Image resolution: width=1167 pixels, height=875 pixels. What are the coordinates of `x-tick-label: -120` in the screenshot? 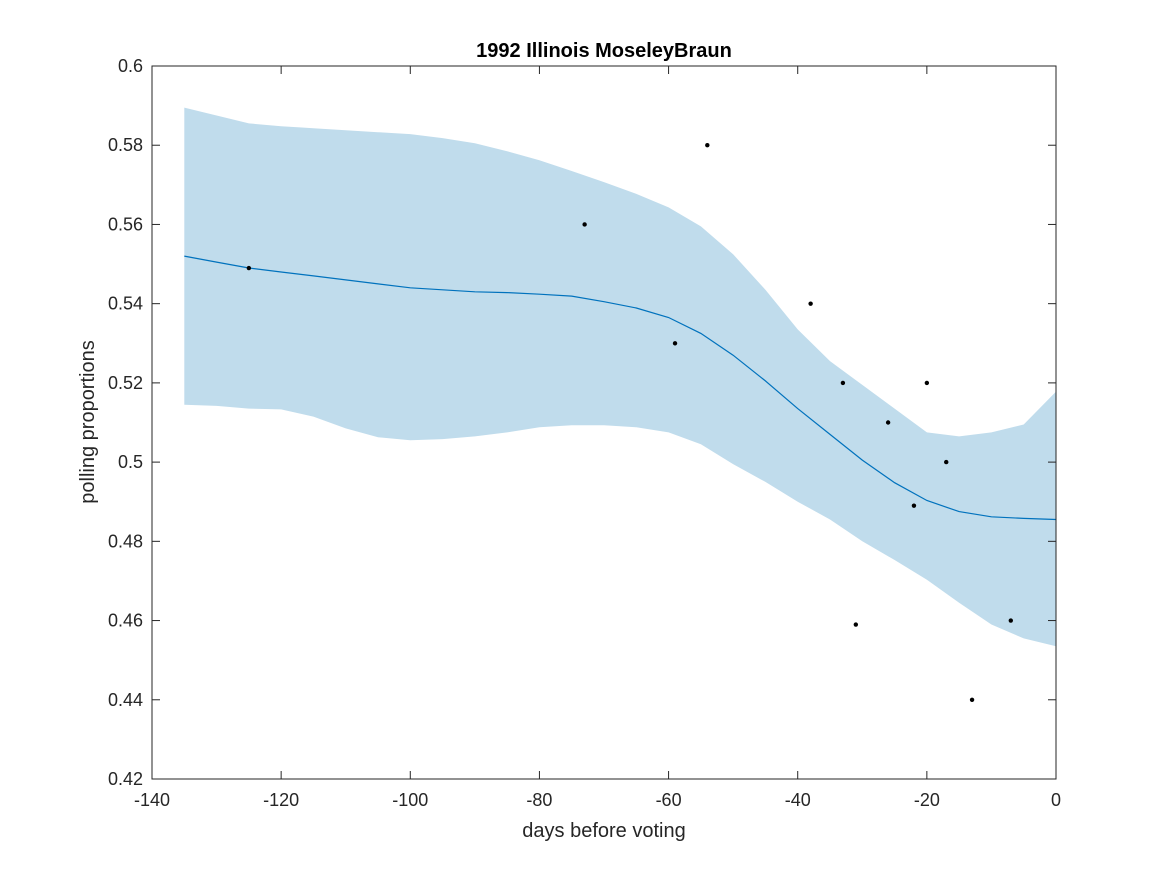 It's located at (281, 800).